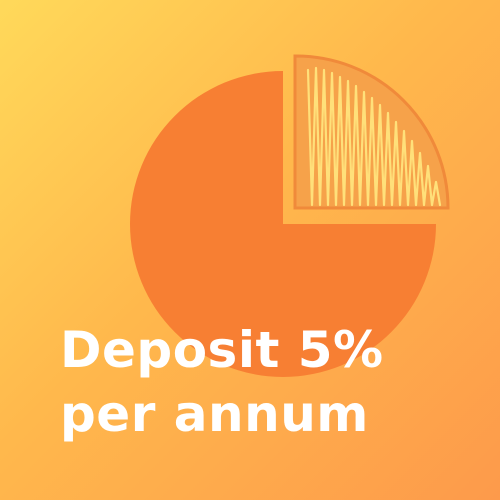 Image resolution: width=500 pixels, height=500 pixels. Describe the element at coordinates (214, 414) in the screenshot. I see `headline-line-2: per annum` at that location.